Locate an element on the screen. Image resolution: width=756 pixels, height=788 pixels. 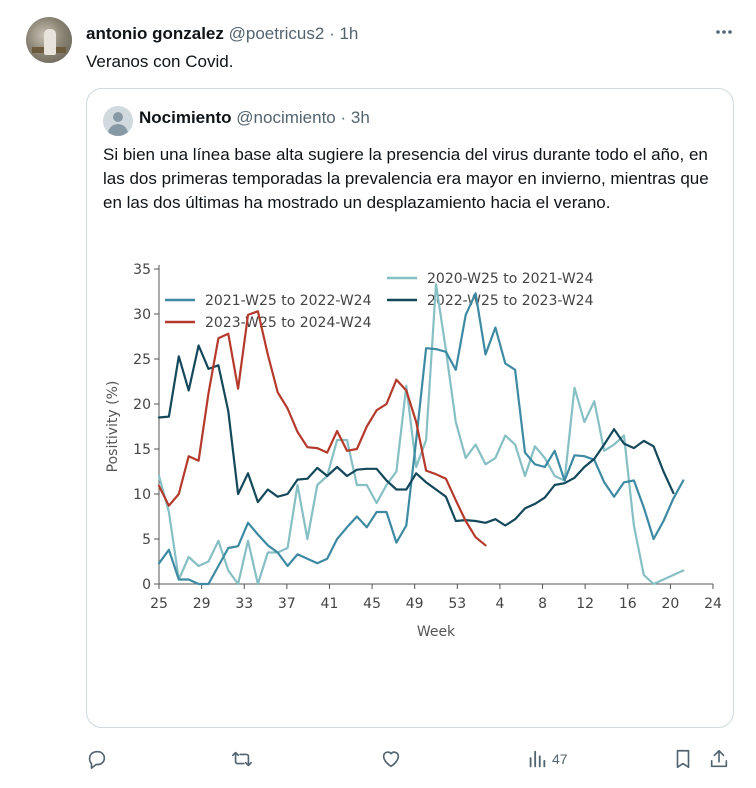
quoted-author-handle: @nocimiento is located at coordinates (286, 117).